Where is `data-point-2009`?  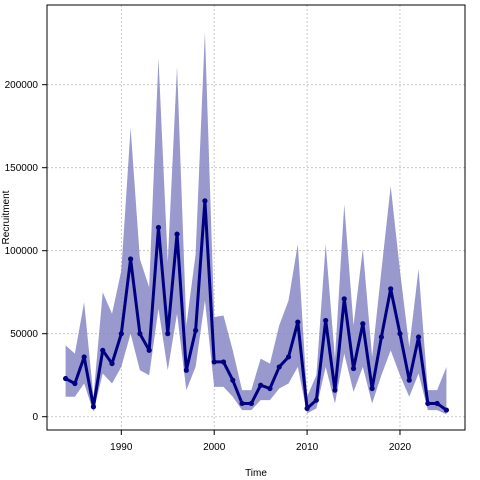 data-point-2009 is located at coordinates (298, 322).